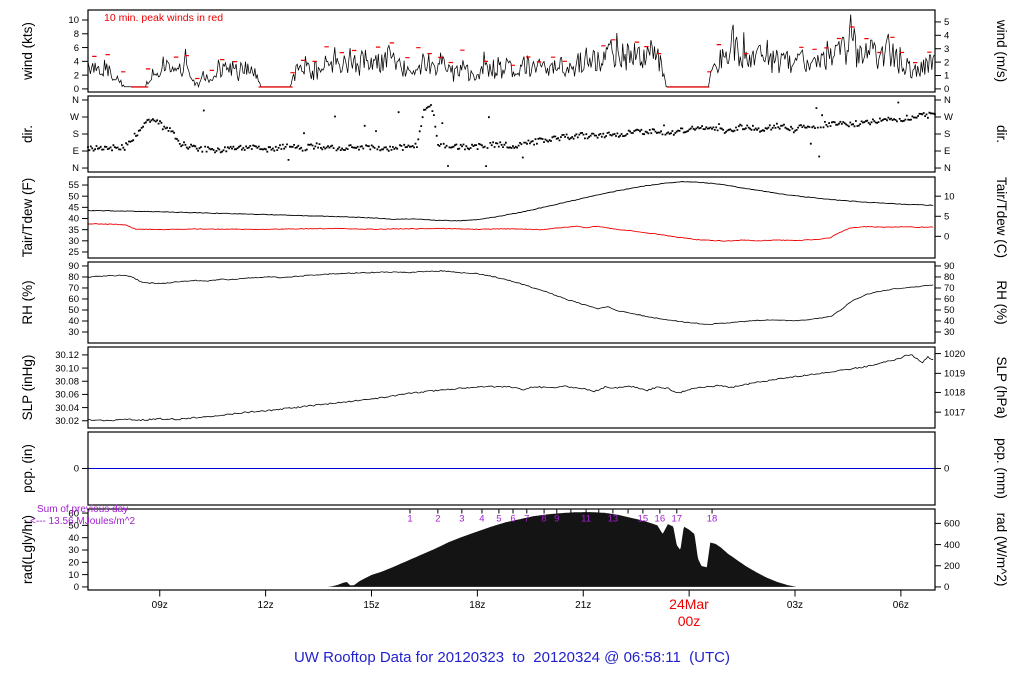 The height and width of the screenshot is (700, 1024). I want to click on svg-text: 200, so click(952, 566).